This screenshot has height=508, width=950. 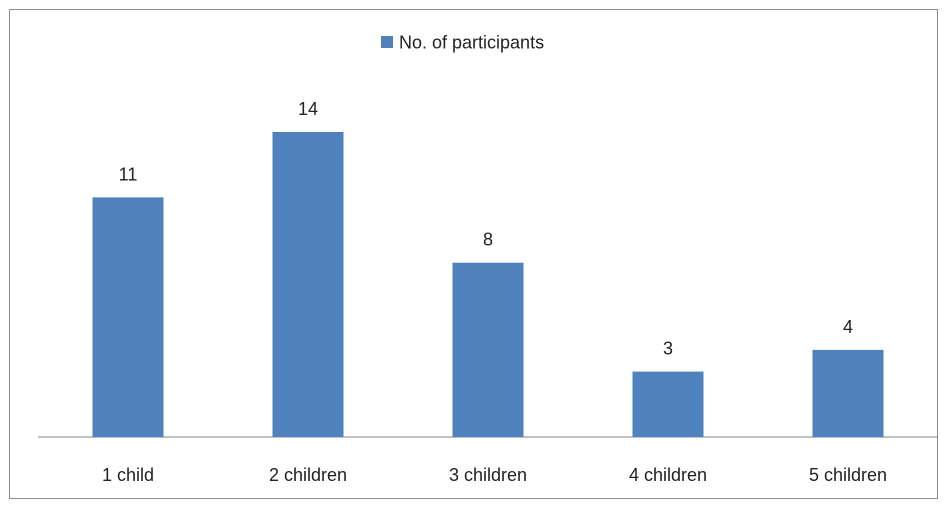 I want to click on data-label-1: 11, so click(x=128, y=174).